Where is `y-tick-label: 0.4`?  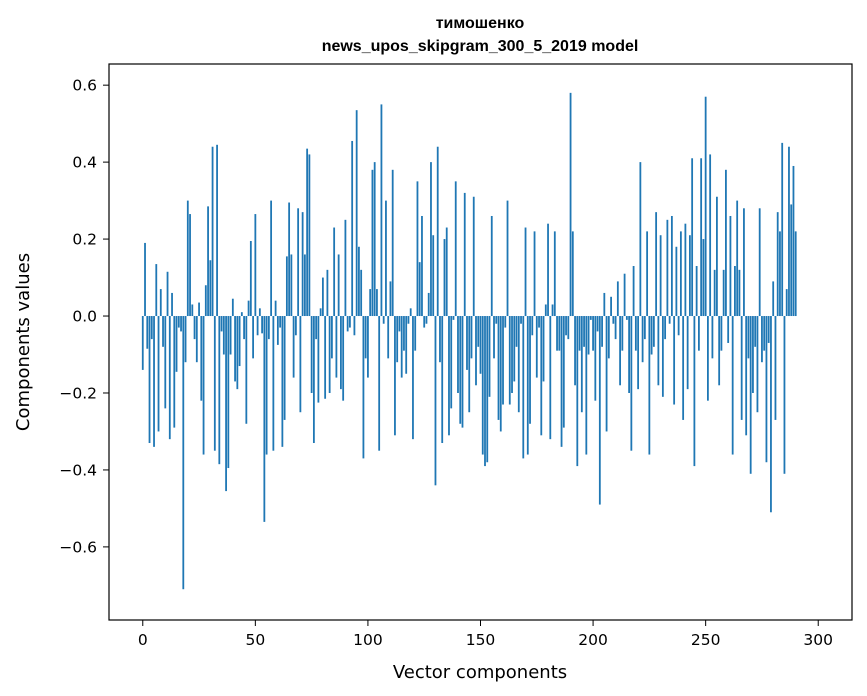 y-tick-label: 0.4 is located at coordinates (84, 163).